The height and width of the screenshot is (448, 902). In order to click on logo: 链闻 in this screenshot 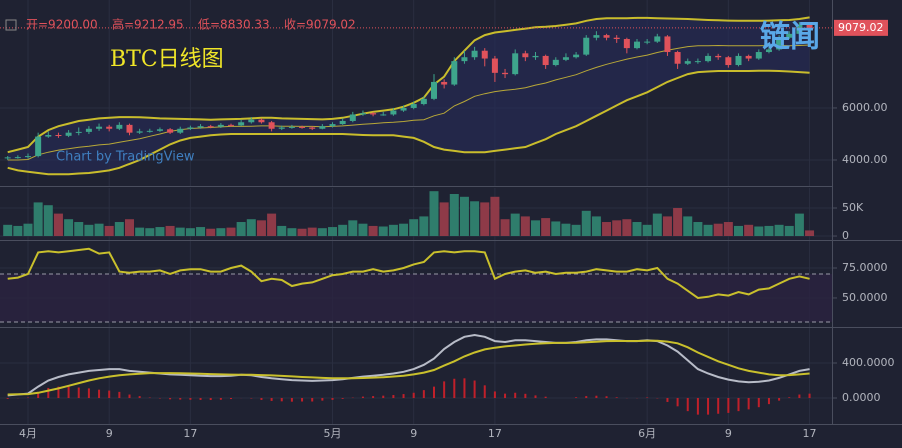, I will do `click(790, 37)`.